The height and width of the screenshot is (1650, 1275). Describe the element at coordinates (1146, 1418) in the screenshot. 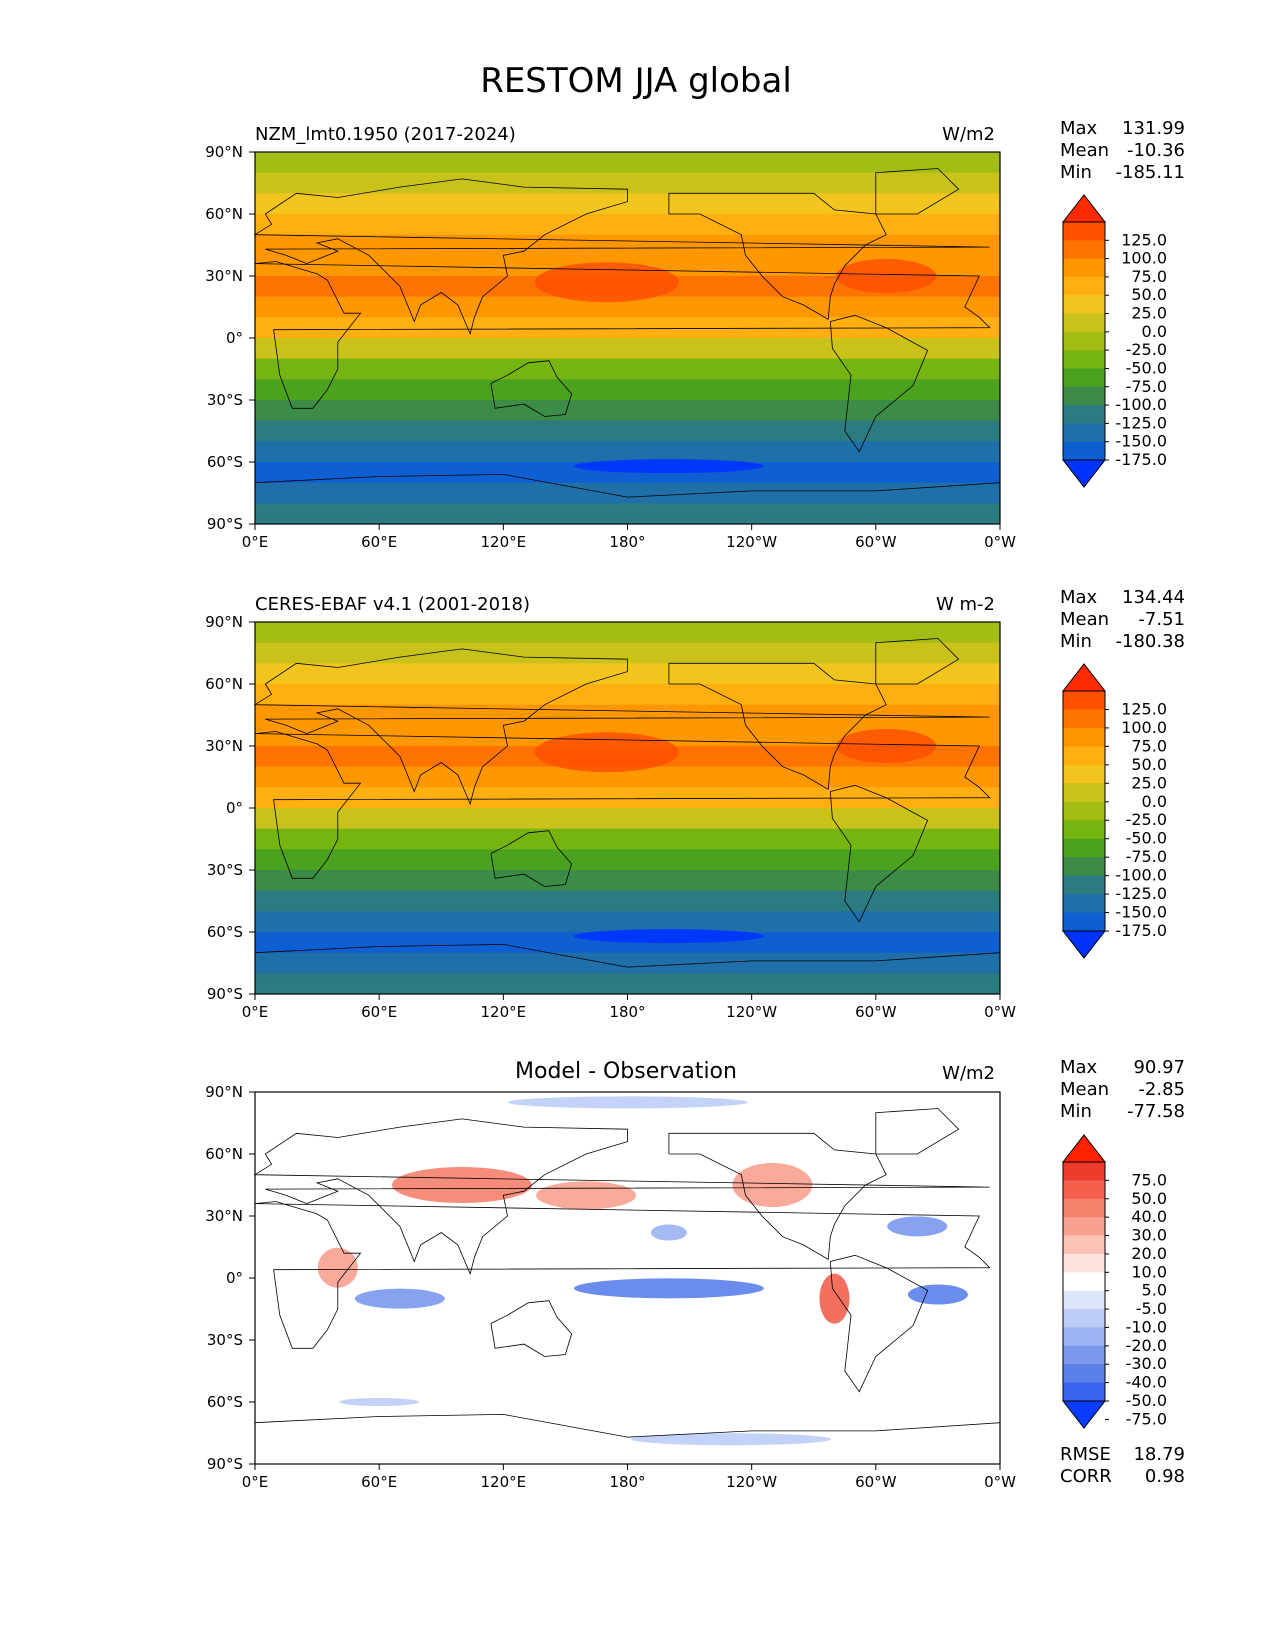

I see `colorbar-label: -75.0` at that location.